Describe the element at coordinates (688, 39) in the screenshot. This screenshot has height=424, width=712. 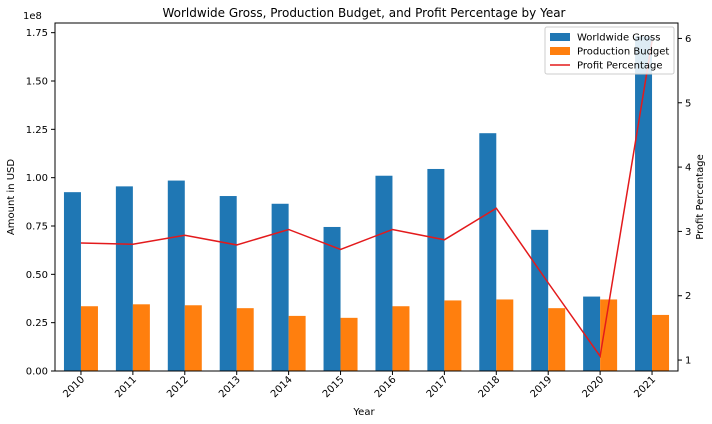
I see `y2-tick-label: 6` at that location.